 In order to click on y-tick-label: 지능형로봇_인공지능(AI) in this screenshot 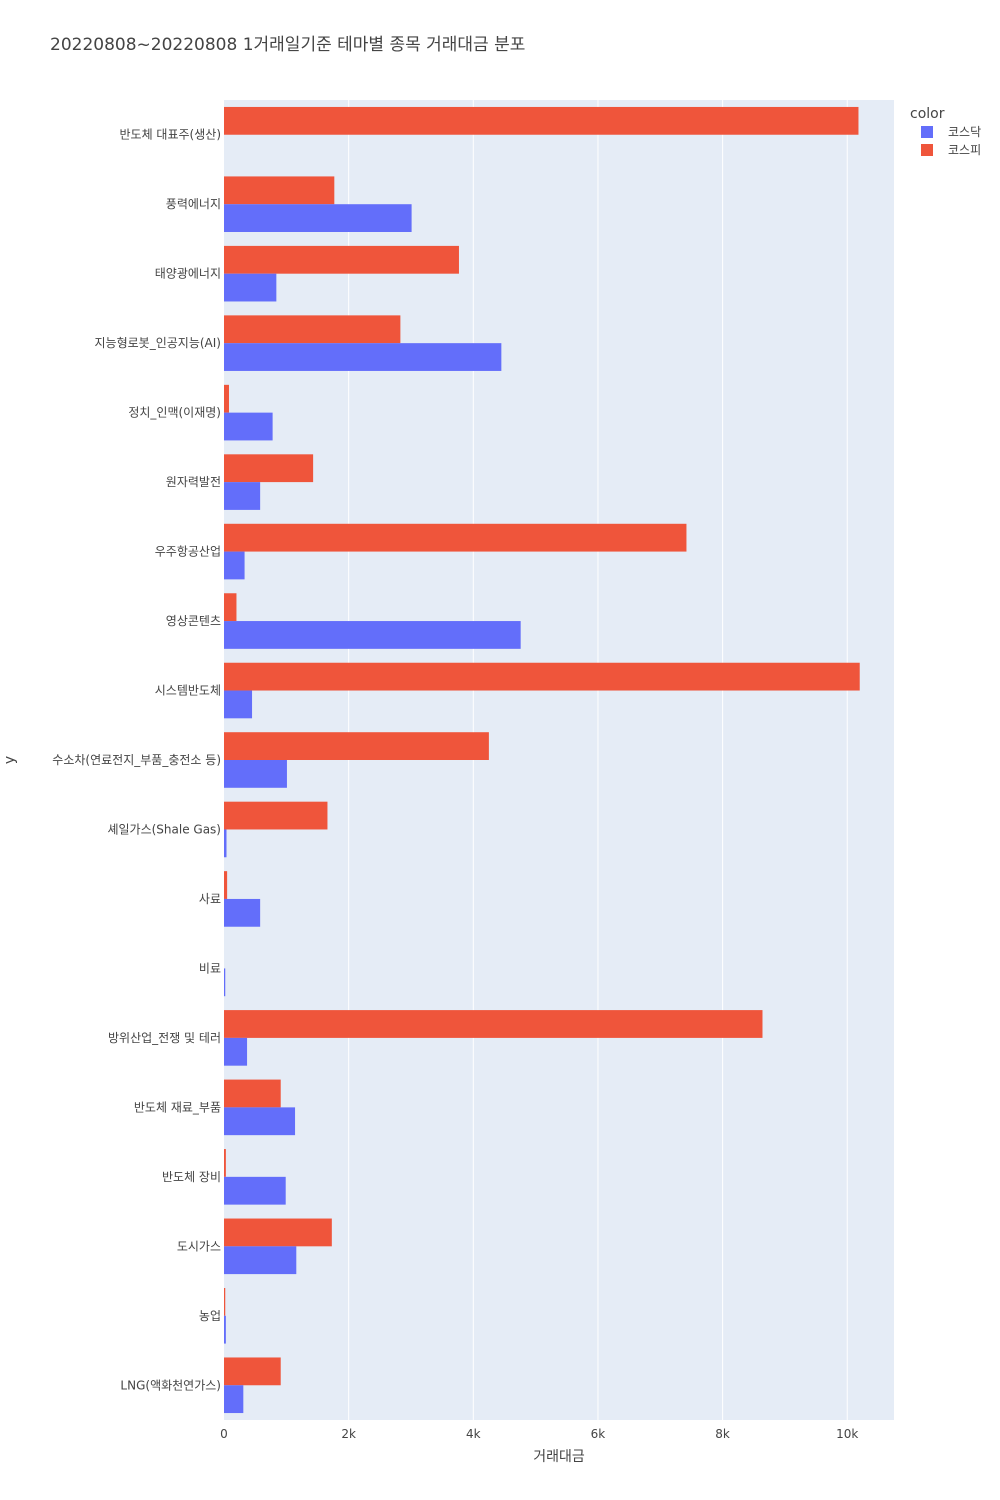, I will do `click(158, 343)`.